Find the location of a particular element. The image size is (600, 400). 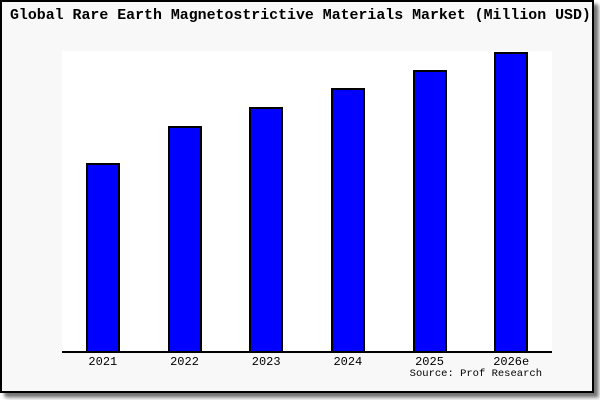

x-tick-label-2023: 2023 is located at coordinates (266, 362).